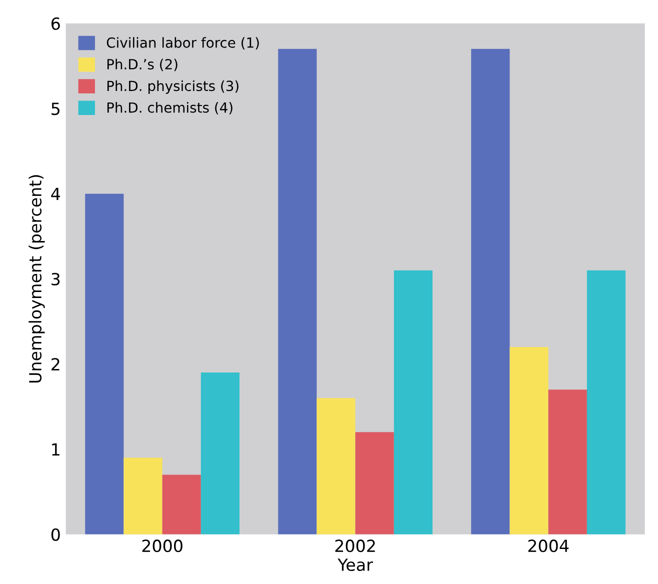 The width and height of the screenshot is (658, 584). I want to click on x-tick-label: 2002, so click(355, 546).